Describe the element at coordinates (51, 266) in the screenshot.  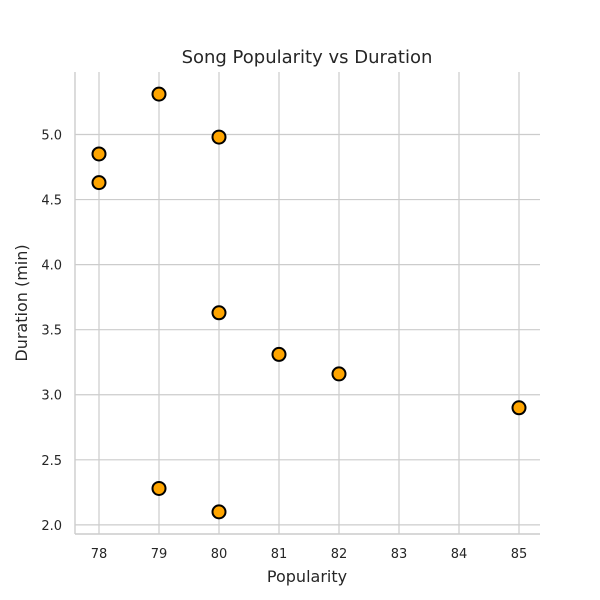
I see `y-tick-label: 4.0` at that location.